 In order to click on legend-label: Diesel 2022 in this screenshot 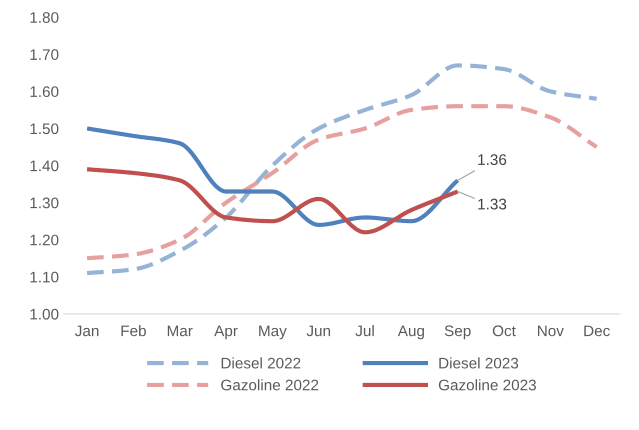, I will do `click(261, 363)`.